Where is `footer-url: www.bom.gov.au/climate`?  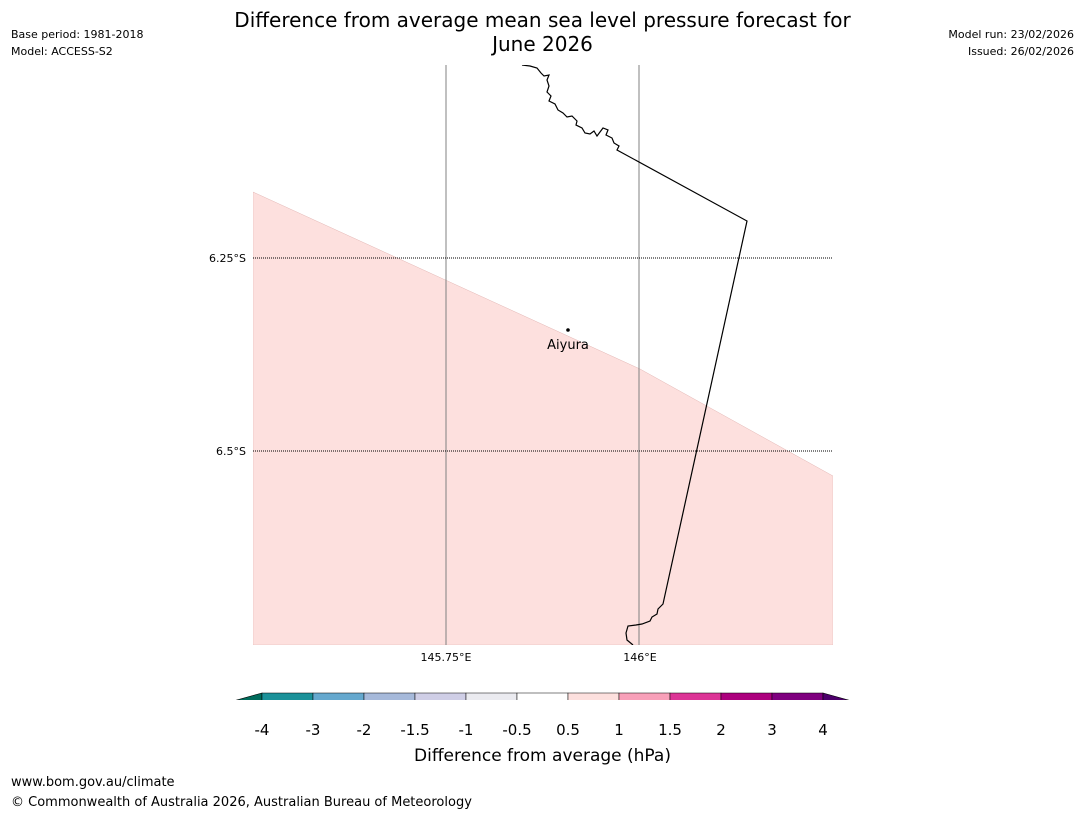
footer-url: www.bom.gov.au/climate is located at coordinates (93, 782).